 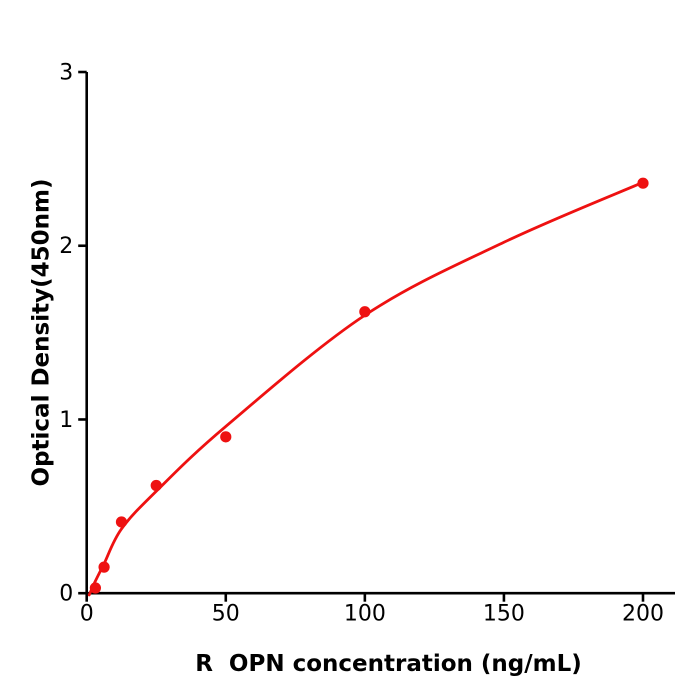 I want to click on y-axis-title: Optical Density(450nm), so click(x=41, y=332).